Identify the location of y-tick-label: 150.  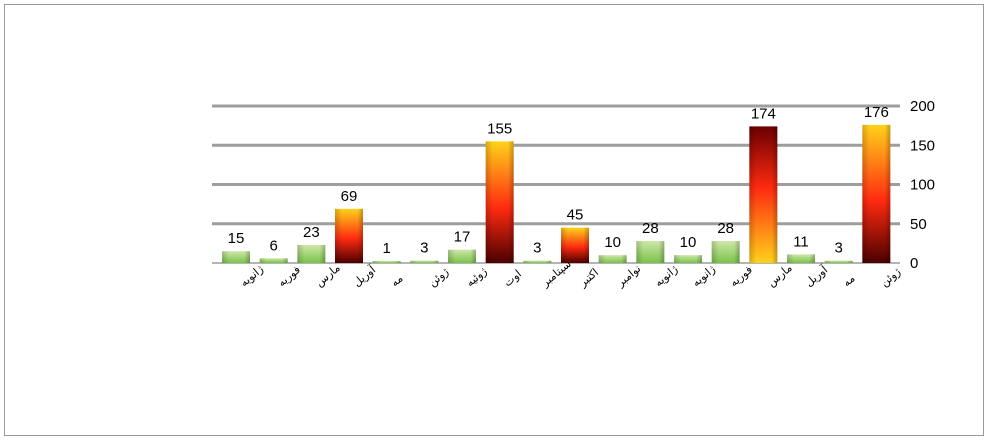
(922, 145).